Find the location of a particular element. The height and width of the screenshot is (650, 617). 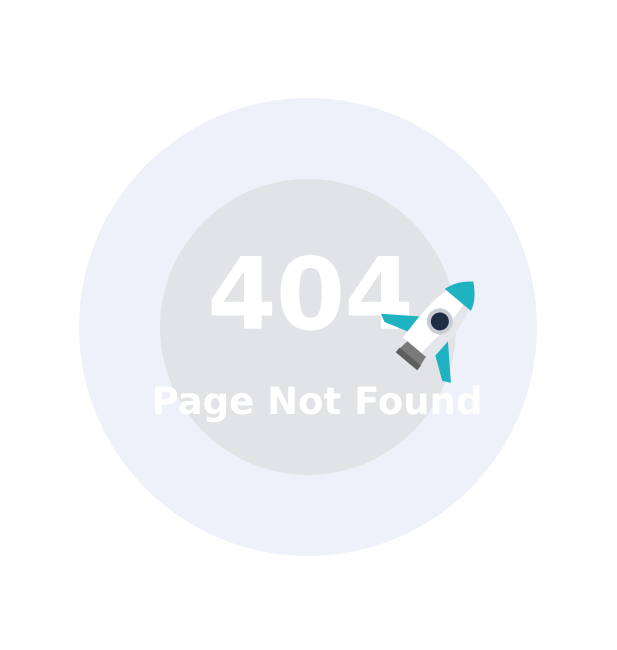

rocket-icon is located at coordinates (427, 332).